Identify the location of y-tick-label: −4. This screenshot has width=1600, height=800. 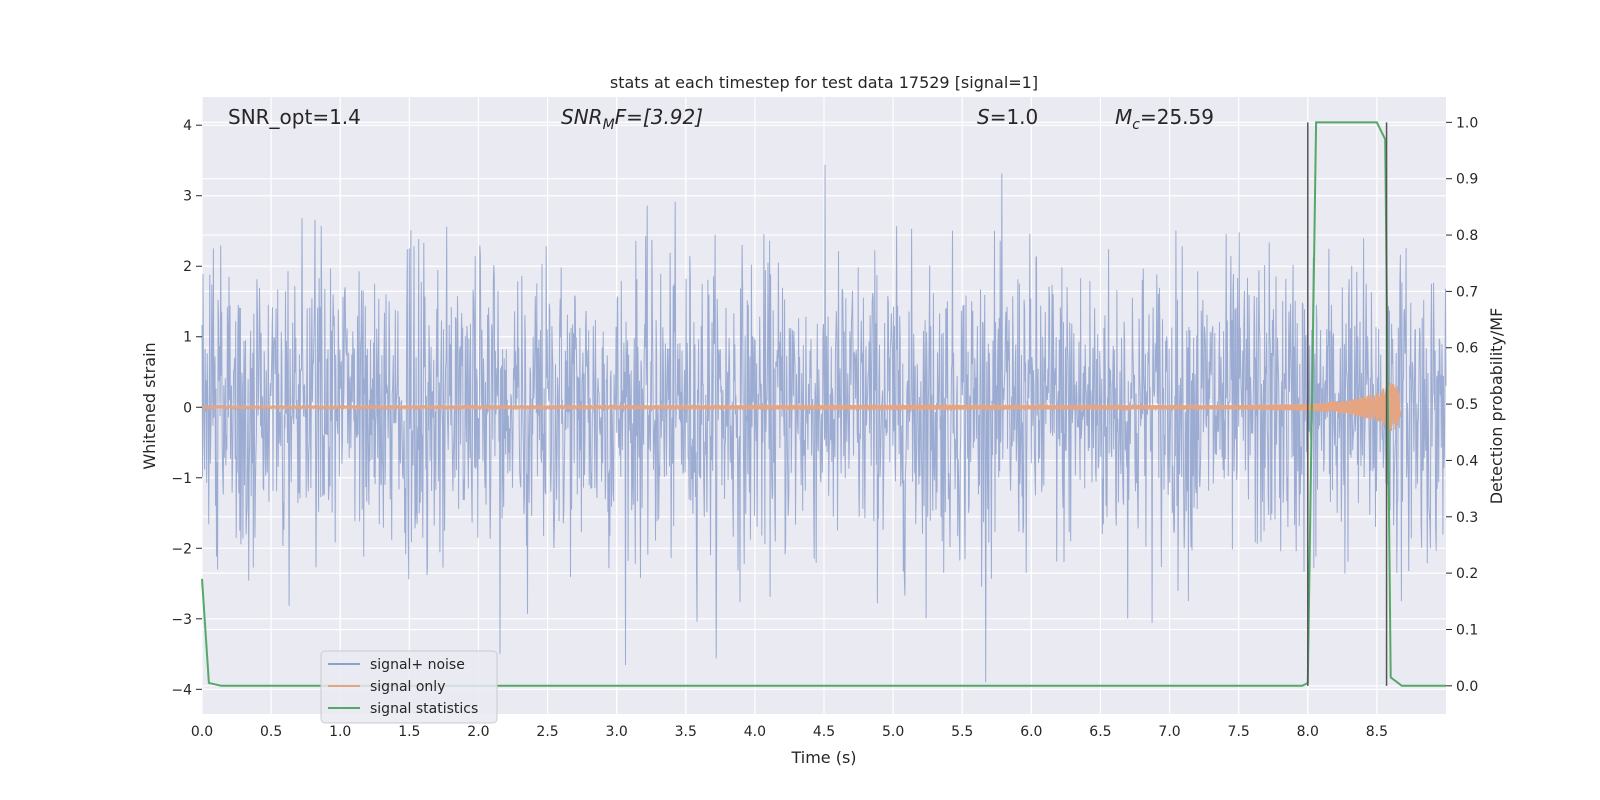
(181, 690).